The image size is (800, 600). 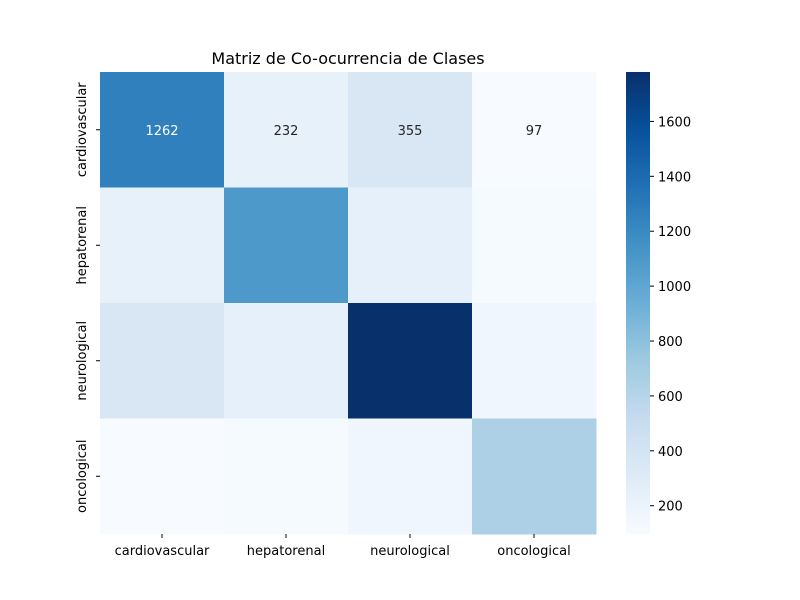 What do you see at coordinates (670, 452) in the screenshot?
I see `colorbar-tick-label: 400` at bounding box center [670, 452].